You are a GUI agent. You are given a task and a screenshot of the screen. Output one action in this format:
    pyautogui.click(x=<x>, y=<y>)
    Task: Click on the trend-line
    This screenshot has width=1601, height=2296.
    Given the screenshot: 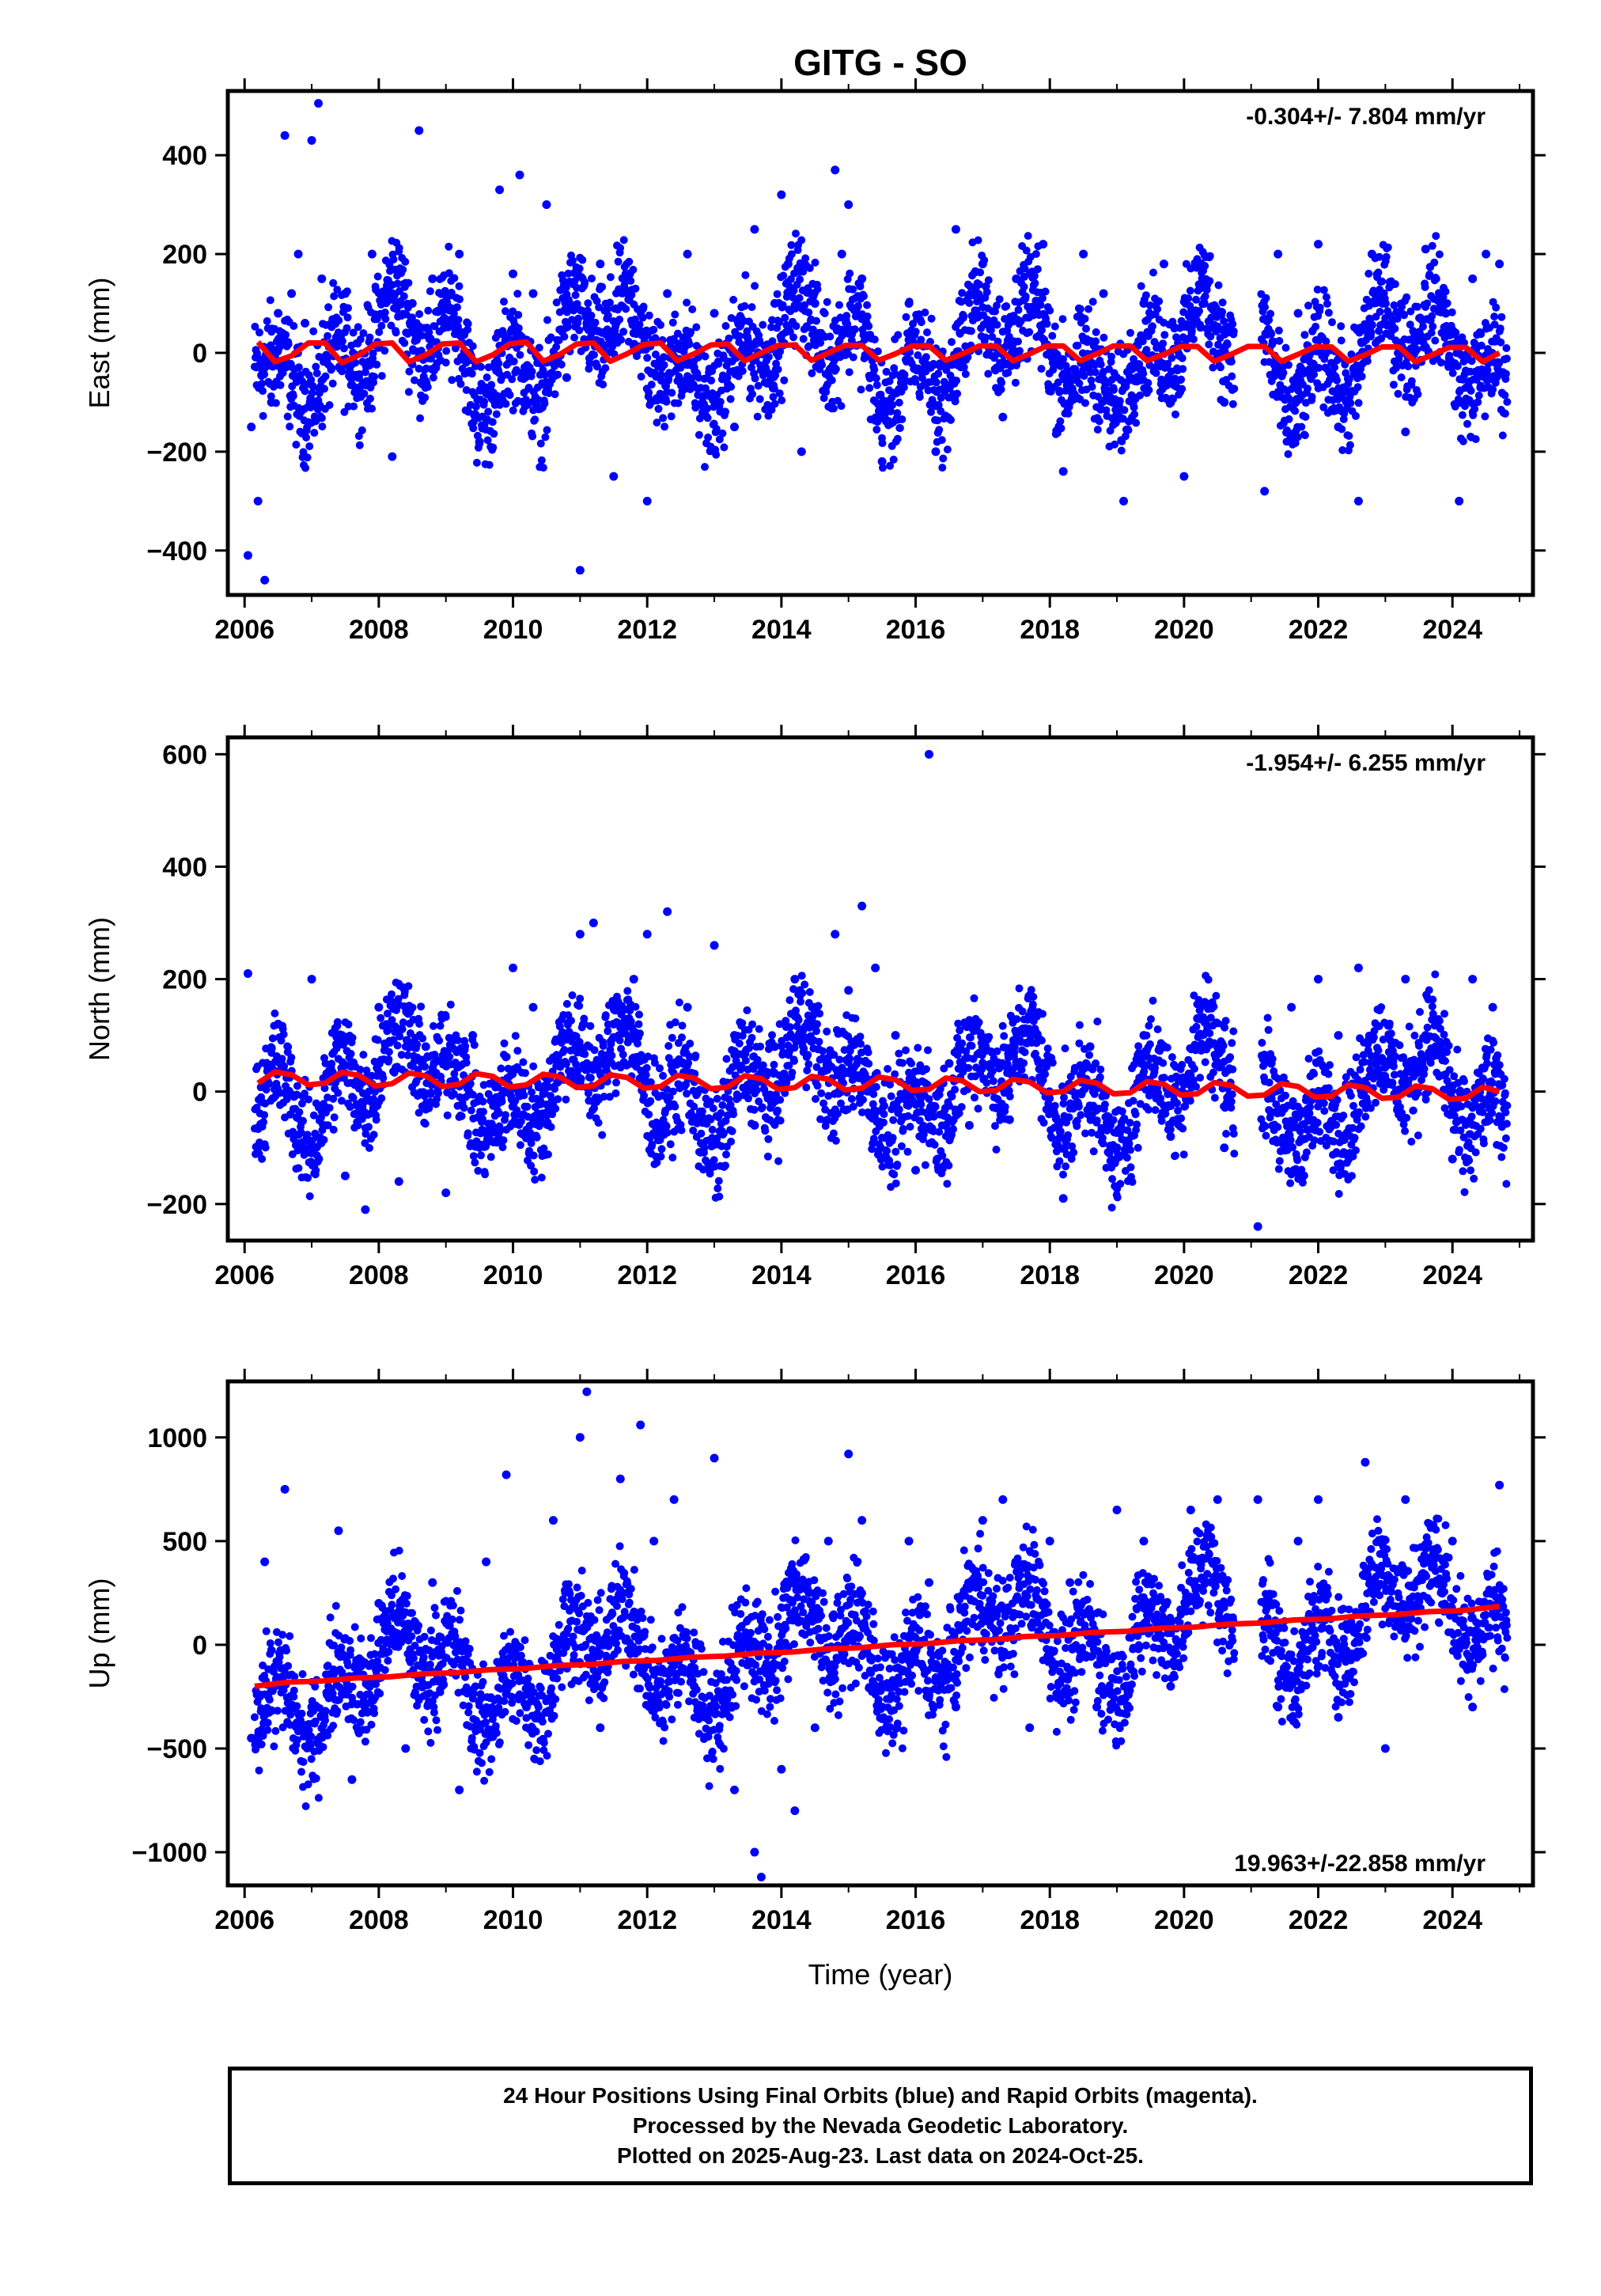 What is the action you would take?
    pyautogui.click(x=878, y=352)
    